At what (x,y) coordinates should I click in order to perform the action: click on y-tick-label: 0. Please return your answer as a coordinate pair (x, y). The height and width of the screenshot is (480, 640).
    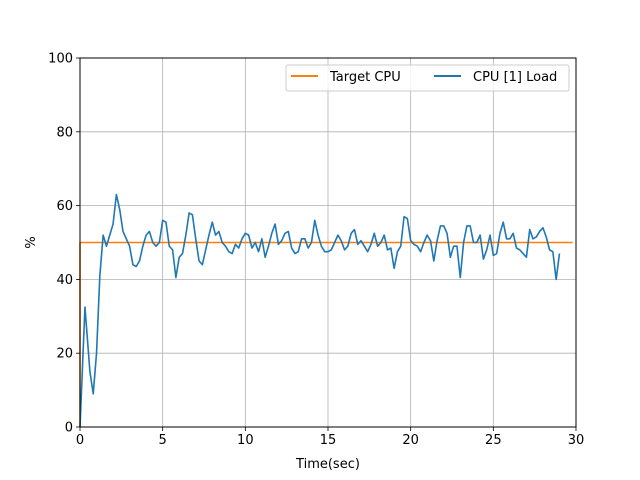
    Looking at the image, I should click on (69, 428).